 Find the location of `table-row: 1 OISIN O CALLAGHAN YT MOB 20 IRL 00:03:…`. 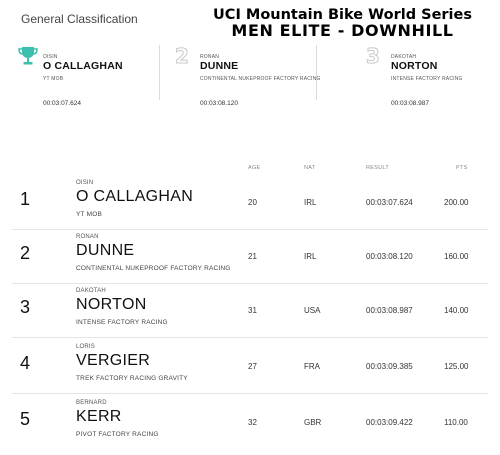

table-row: 1 OISIN O CALLAGHAN YT MOB 20 IRL 00:03:… is located at coordinates (250, 203).